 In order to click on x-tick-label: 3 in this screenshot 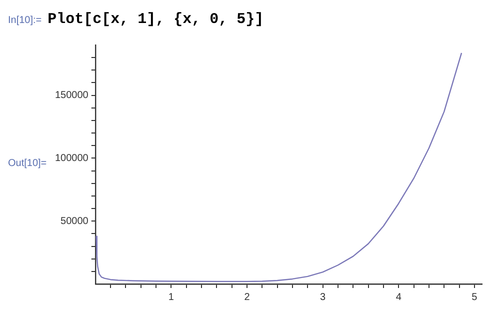, I will do `click(323, 297)`.